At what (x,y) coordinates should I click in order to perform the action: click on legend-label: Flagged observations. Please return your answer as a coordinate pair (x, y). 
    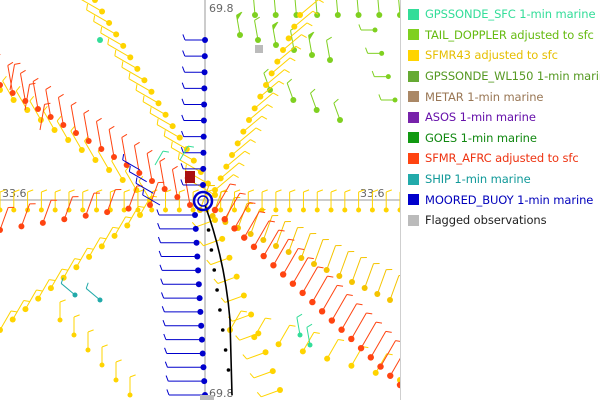
    Looking at the image, I should click on (486, 220).